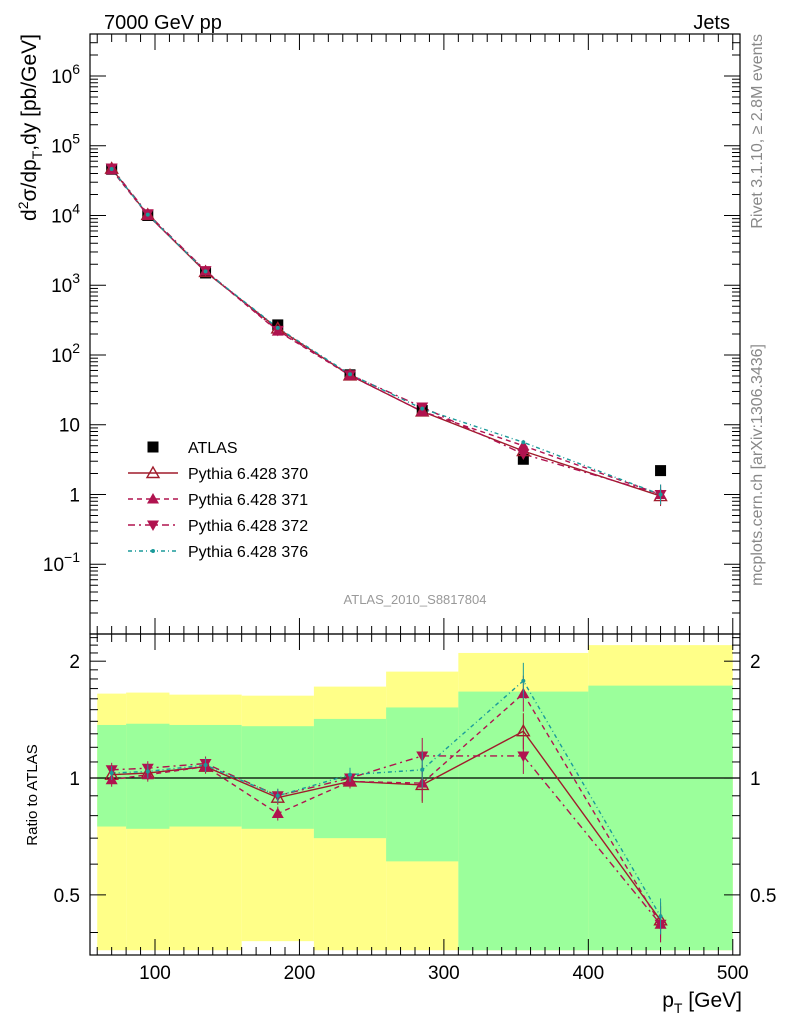 This screenshot has width=786, height=1024. I want to click on main-y-tick-label: 10⁻¹, so click(61, 562).